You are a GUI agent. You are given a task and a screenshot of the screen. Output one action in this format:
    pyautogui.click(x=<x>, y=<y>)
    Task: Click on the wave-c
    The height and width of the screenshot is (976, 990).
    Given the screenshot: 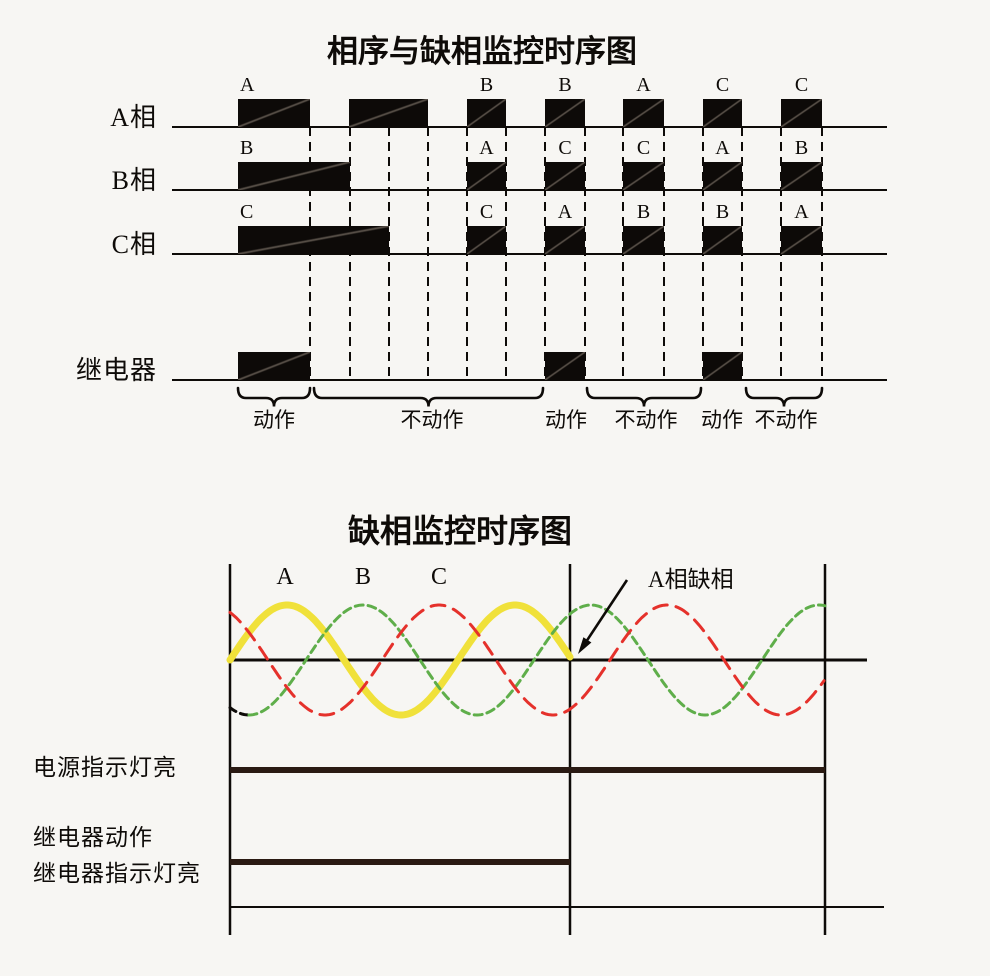 What is the action you would take?
    pyautogui.click(x=527, y=660)
    